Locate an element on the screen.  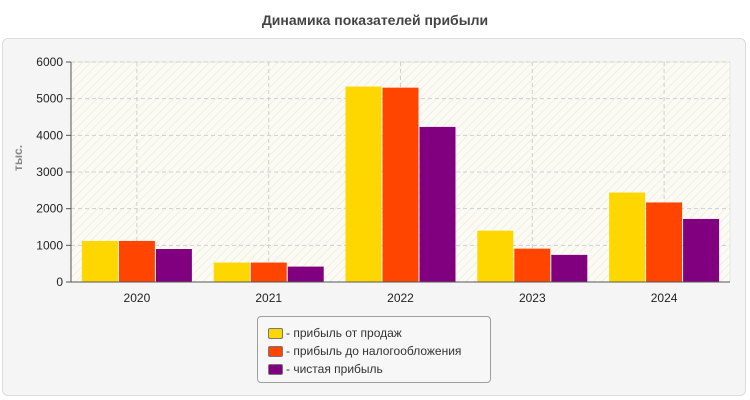
x-tick-label: 2023 is located at coordinates (532, 298).